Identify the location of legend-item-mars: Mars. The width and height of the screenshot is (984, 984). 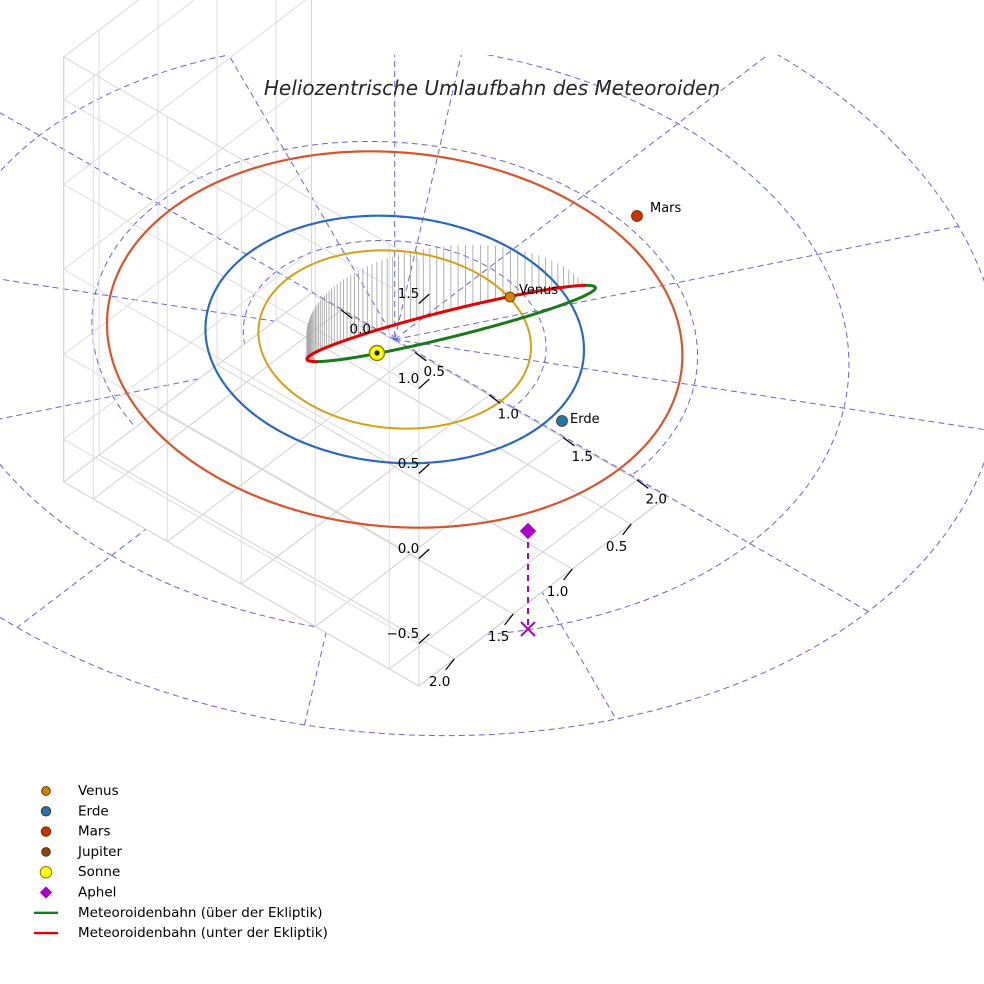
(75, 832).